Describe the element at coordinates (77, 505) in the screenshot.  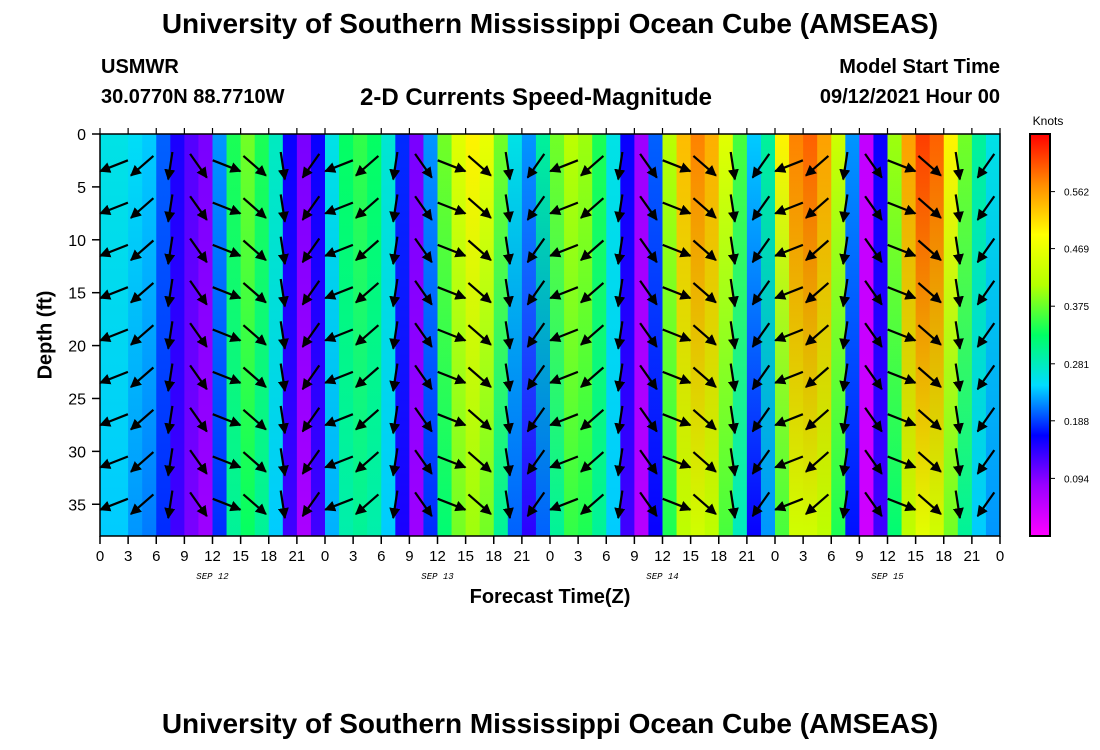
I see `y-tick-label: 35` at that location.